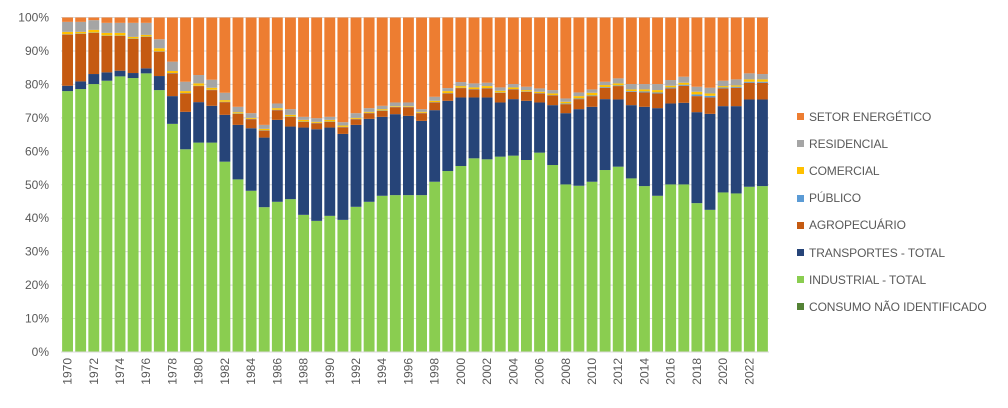 The width and height of the screenshot is (1008, 408). Describe the element at coordinates (487, 50) in the screenshot. I see `bar-segment-setor-energ-tico-2002` at that location.